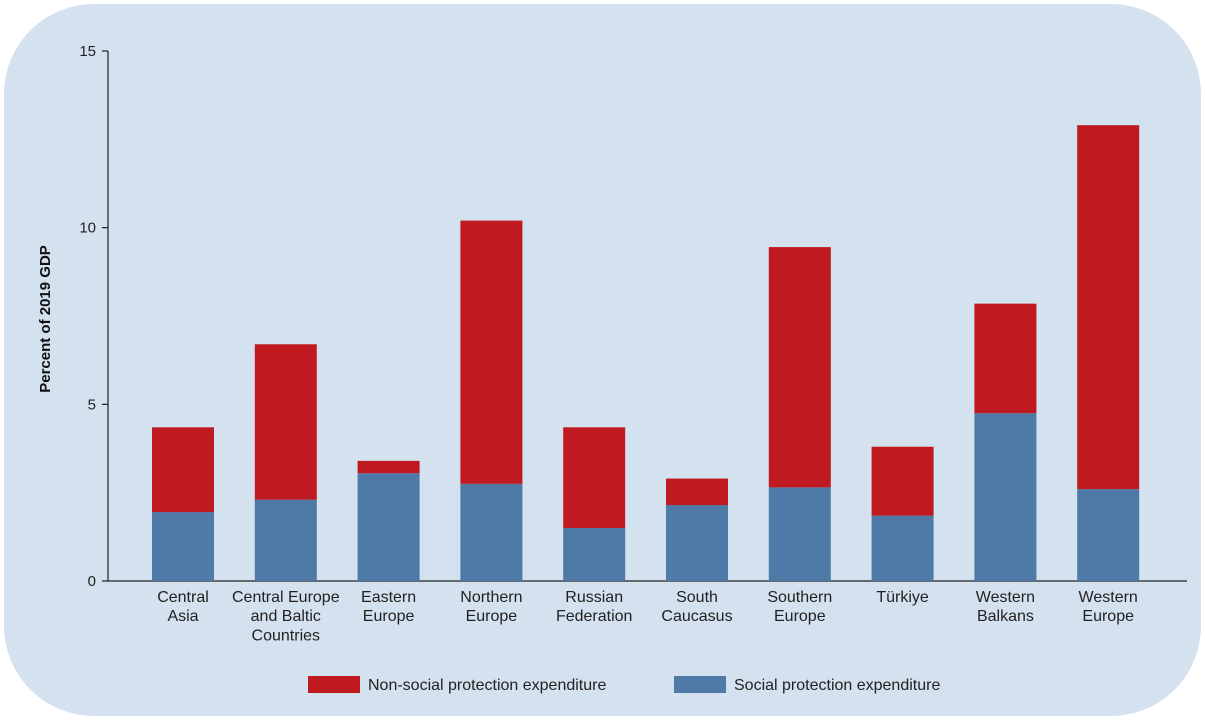  What do you see at coordinates (45, 319) in the screenshot?
I see `y-axis-label: Percent of 2019 GDP` at bounding box center [45, 319].